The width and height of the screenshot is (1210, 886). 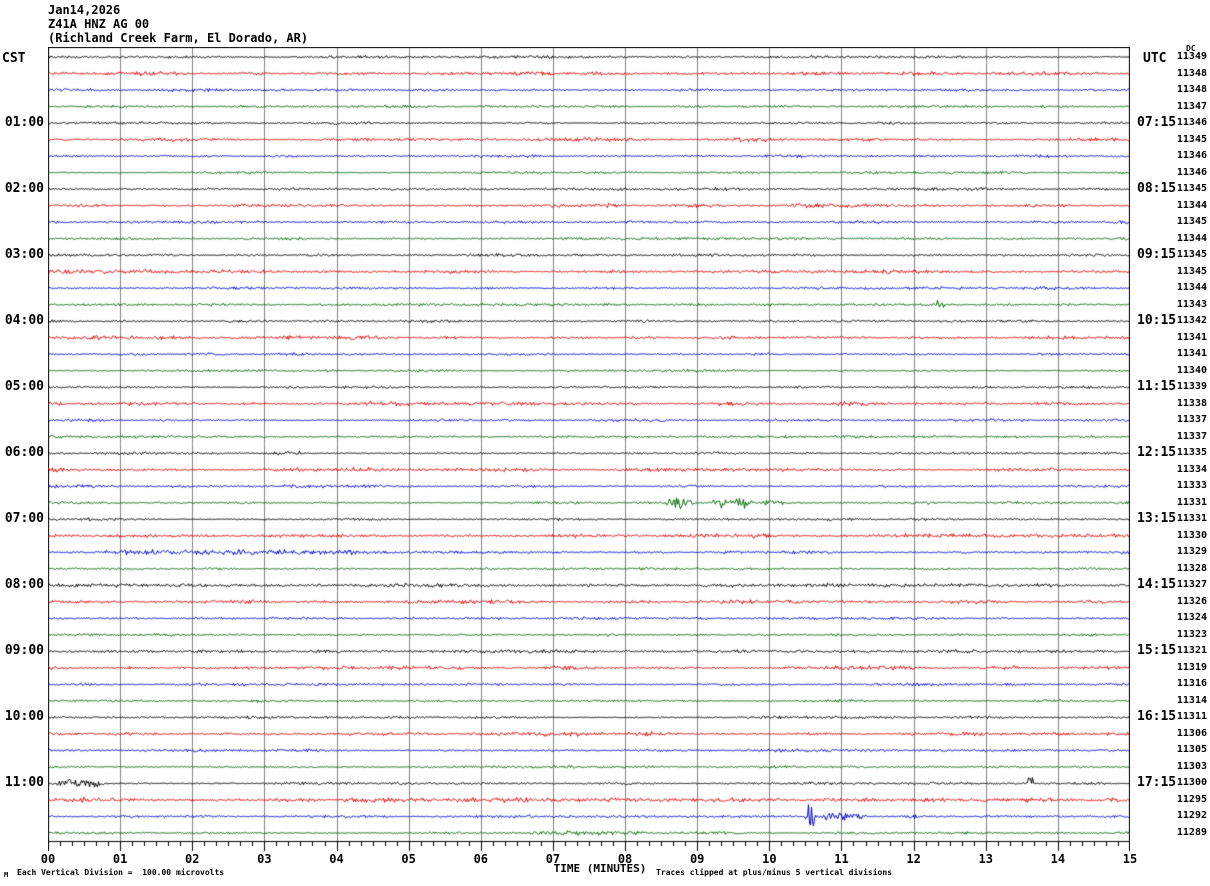 I want to click on dc-value: 11347, so click(x=1191, y=106).